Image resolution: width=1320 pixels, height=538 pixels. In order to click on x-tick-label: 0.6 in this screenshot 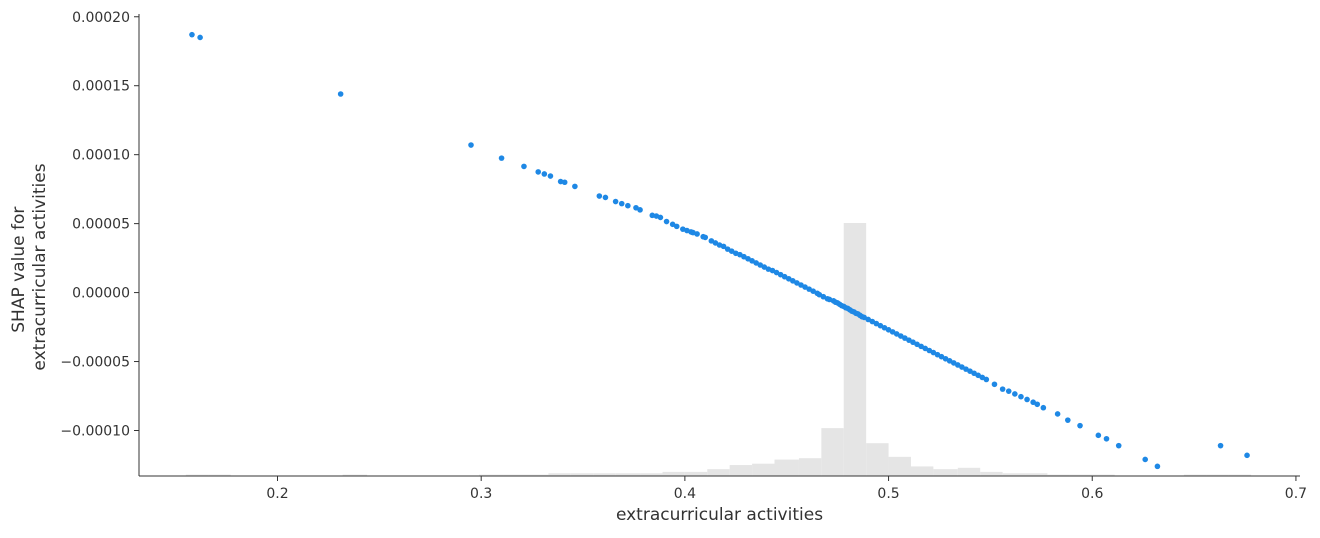, I will do `click(1092, 494)`.